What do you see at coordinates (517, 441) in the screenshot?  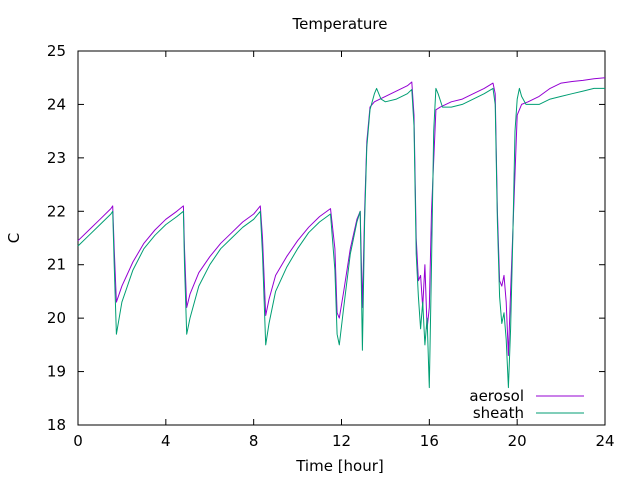 I see `x-tick-label: 20` at bounding box center [517, 441].